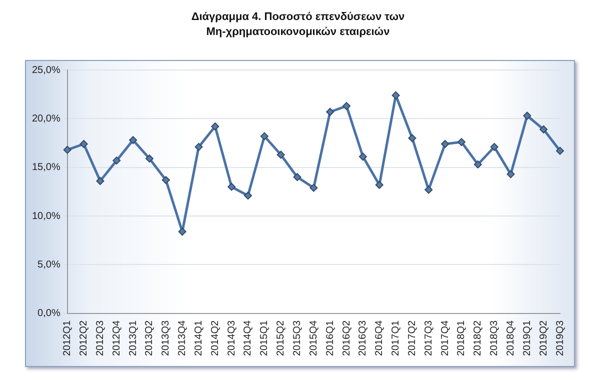 The image size is (596, 383). Describe the element at coordinates (215, 338) in the screenshot. I see `x-tick-label: 2014Q2` at that location.